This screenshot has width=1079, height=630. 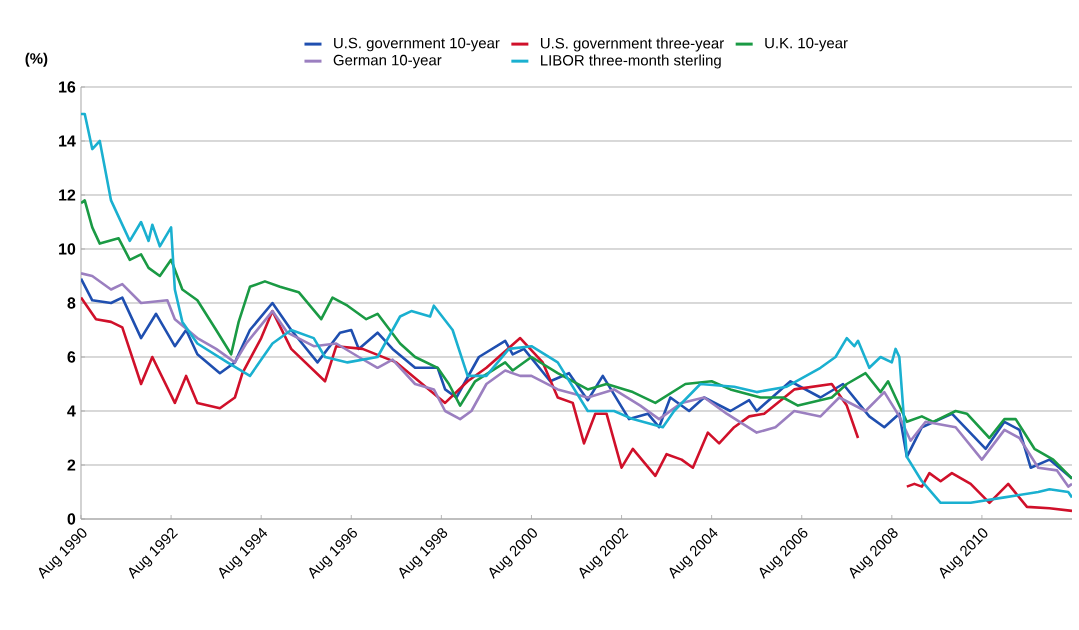 What do you see at coordinates (632, 44) in the screenshot?
I see `legend-label: U.S. government three-year` at bounding box center [632, 44].